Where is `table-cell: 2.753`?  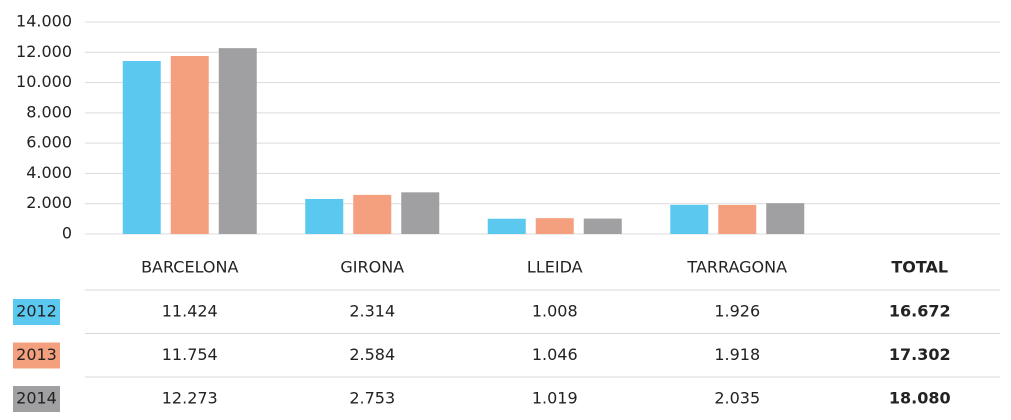
table-cell: 2.753 is located at coordinates (372, 398).